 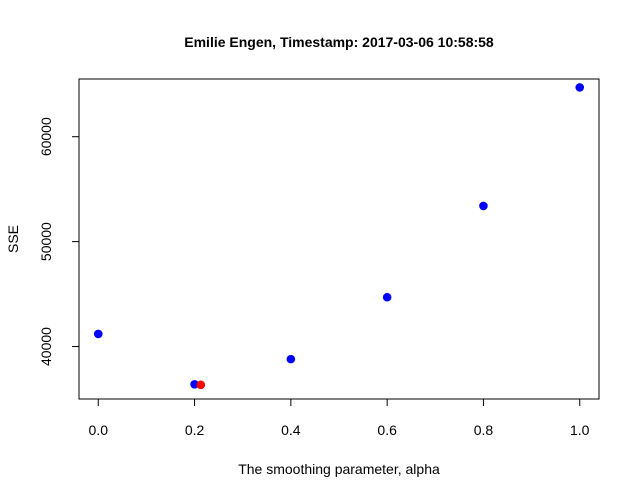 I want to click on x-tick-label: 0.6, so click(x=387, y=430).